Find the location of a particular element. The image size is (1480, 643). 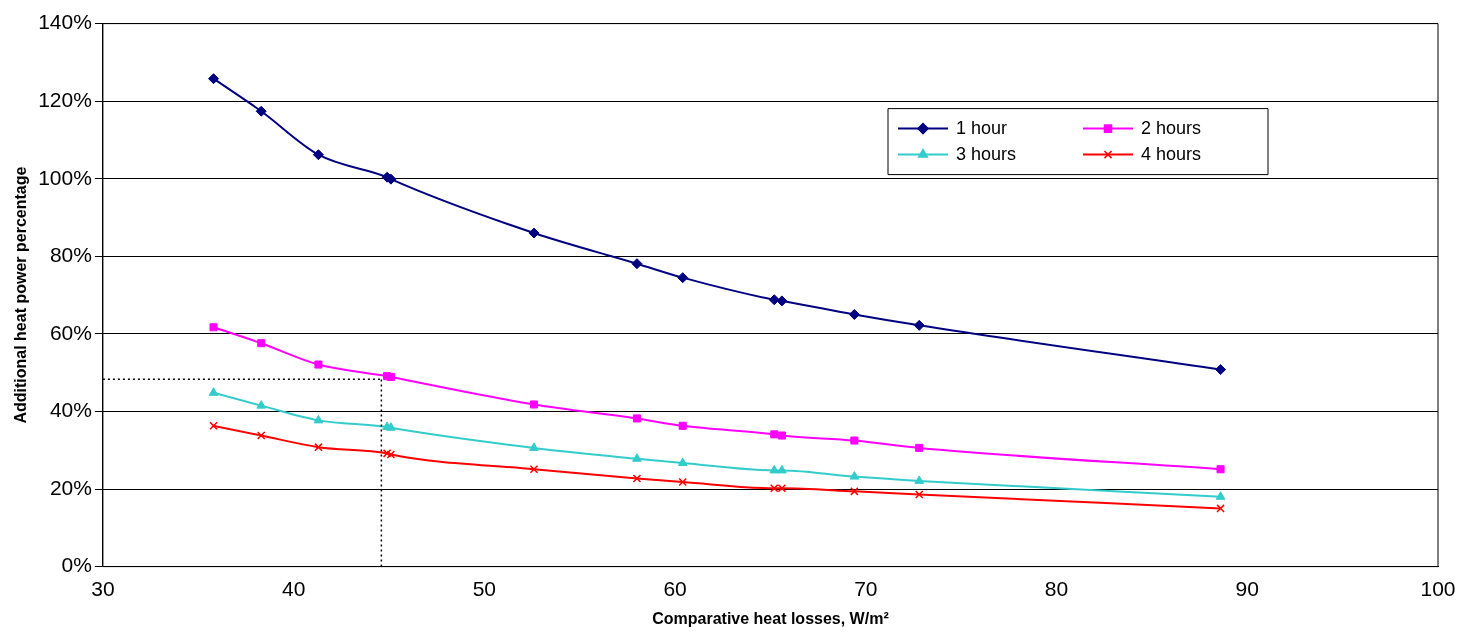

x-tick-label: 80 is located at coordinates (1056, 588).